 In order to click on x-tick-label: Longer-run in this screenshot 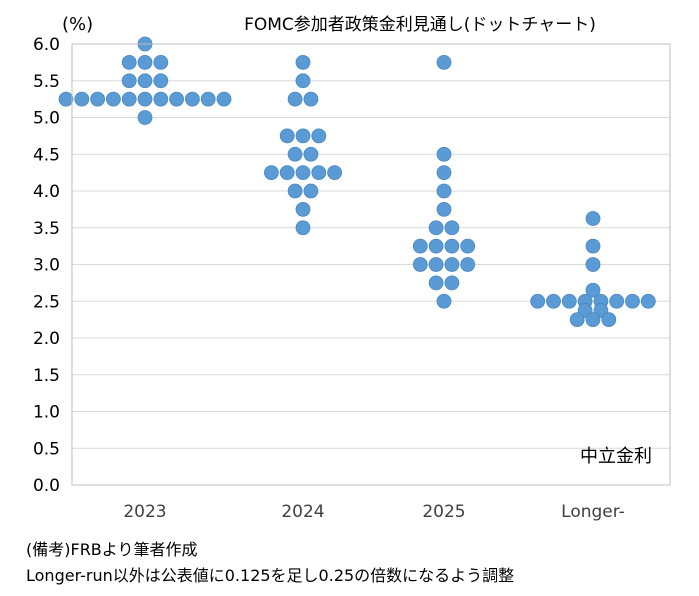, I will do `click(593, 516)`.